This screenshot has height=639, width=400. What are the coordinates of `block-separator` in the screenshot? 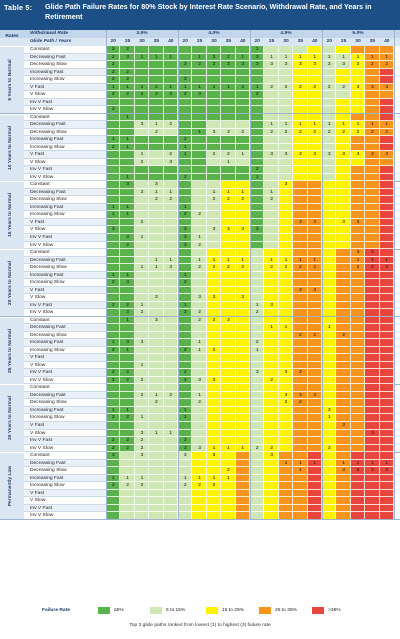 It's located at (394, 275).